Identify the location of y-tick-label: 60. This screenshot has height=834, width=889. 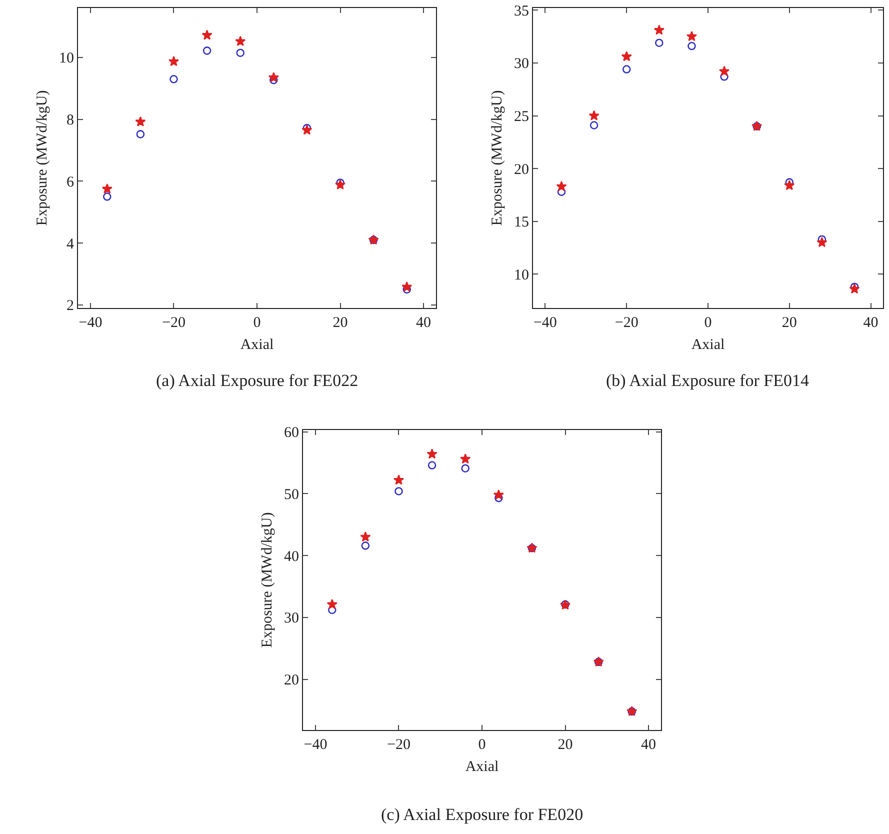
(291, 433).